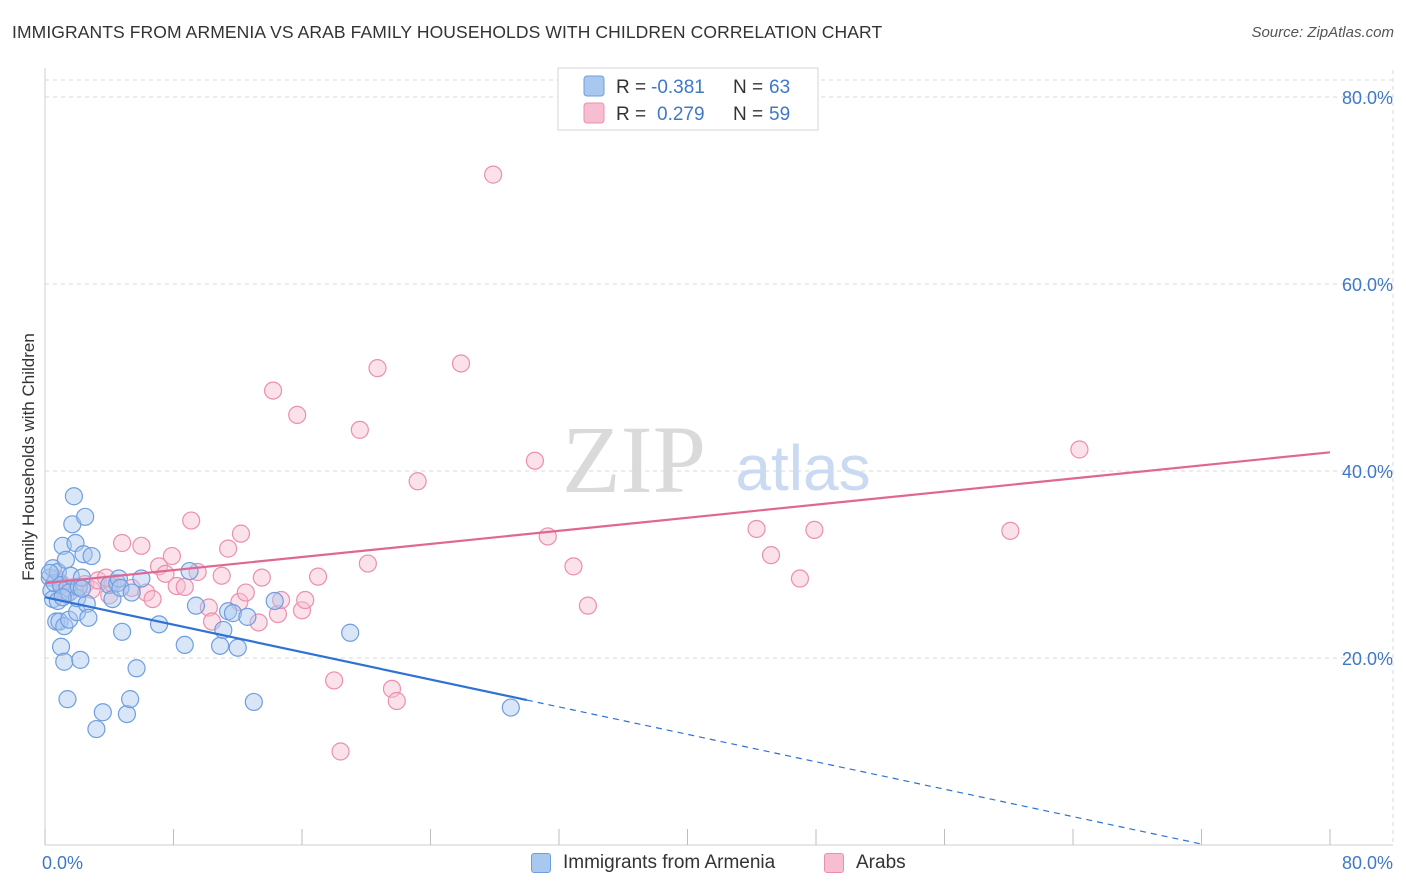 The width and height of the screenshot is (1406, 892). Describe the element at coordinates (631, 87) in the screenshot. I see `legend-r-label-armenia: R =` at that location.